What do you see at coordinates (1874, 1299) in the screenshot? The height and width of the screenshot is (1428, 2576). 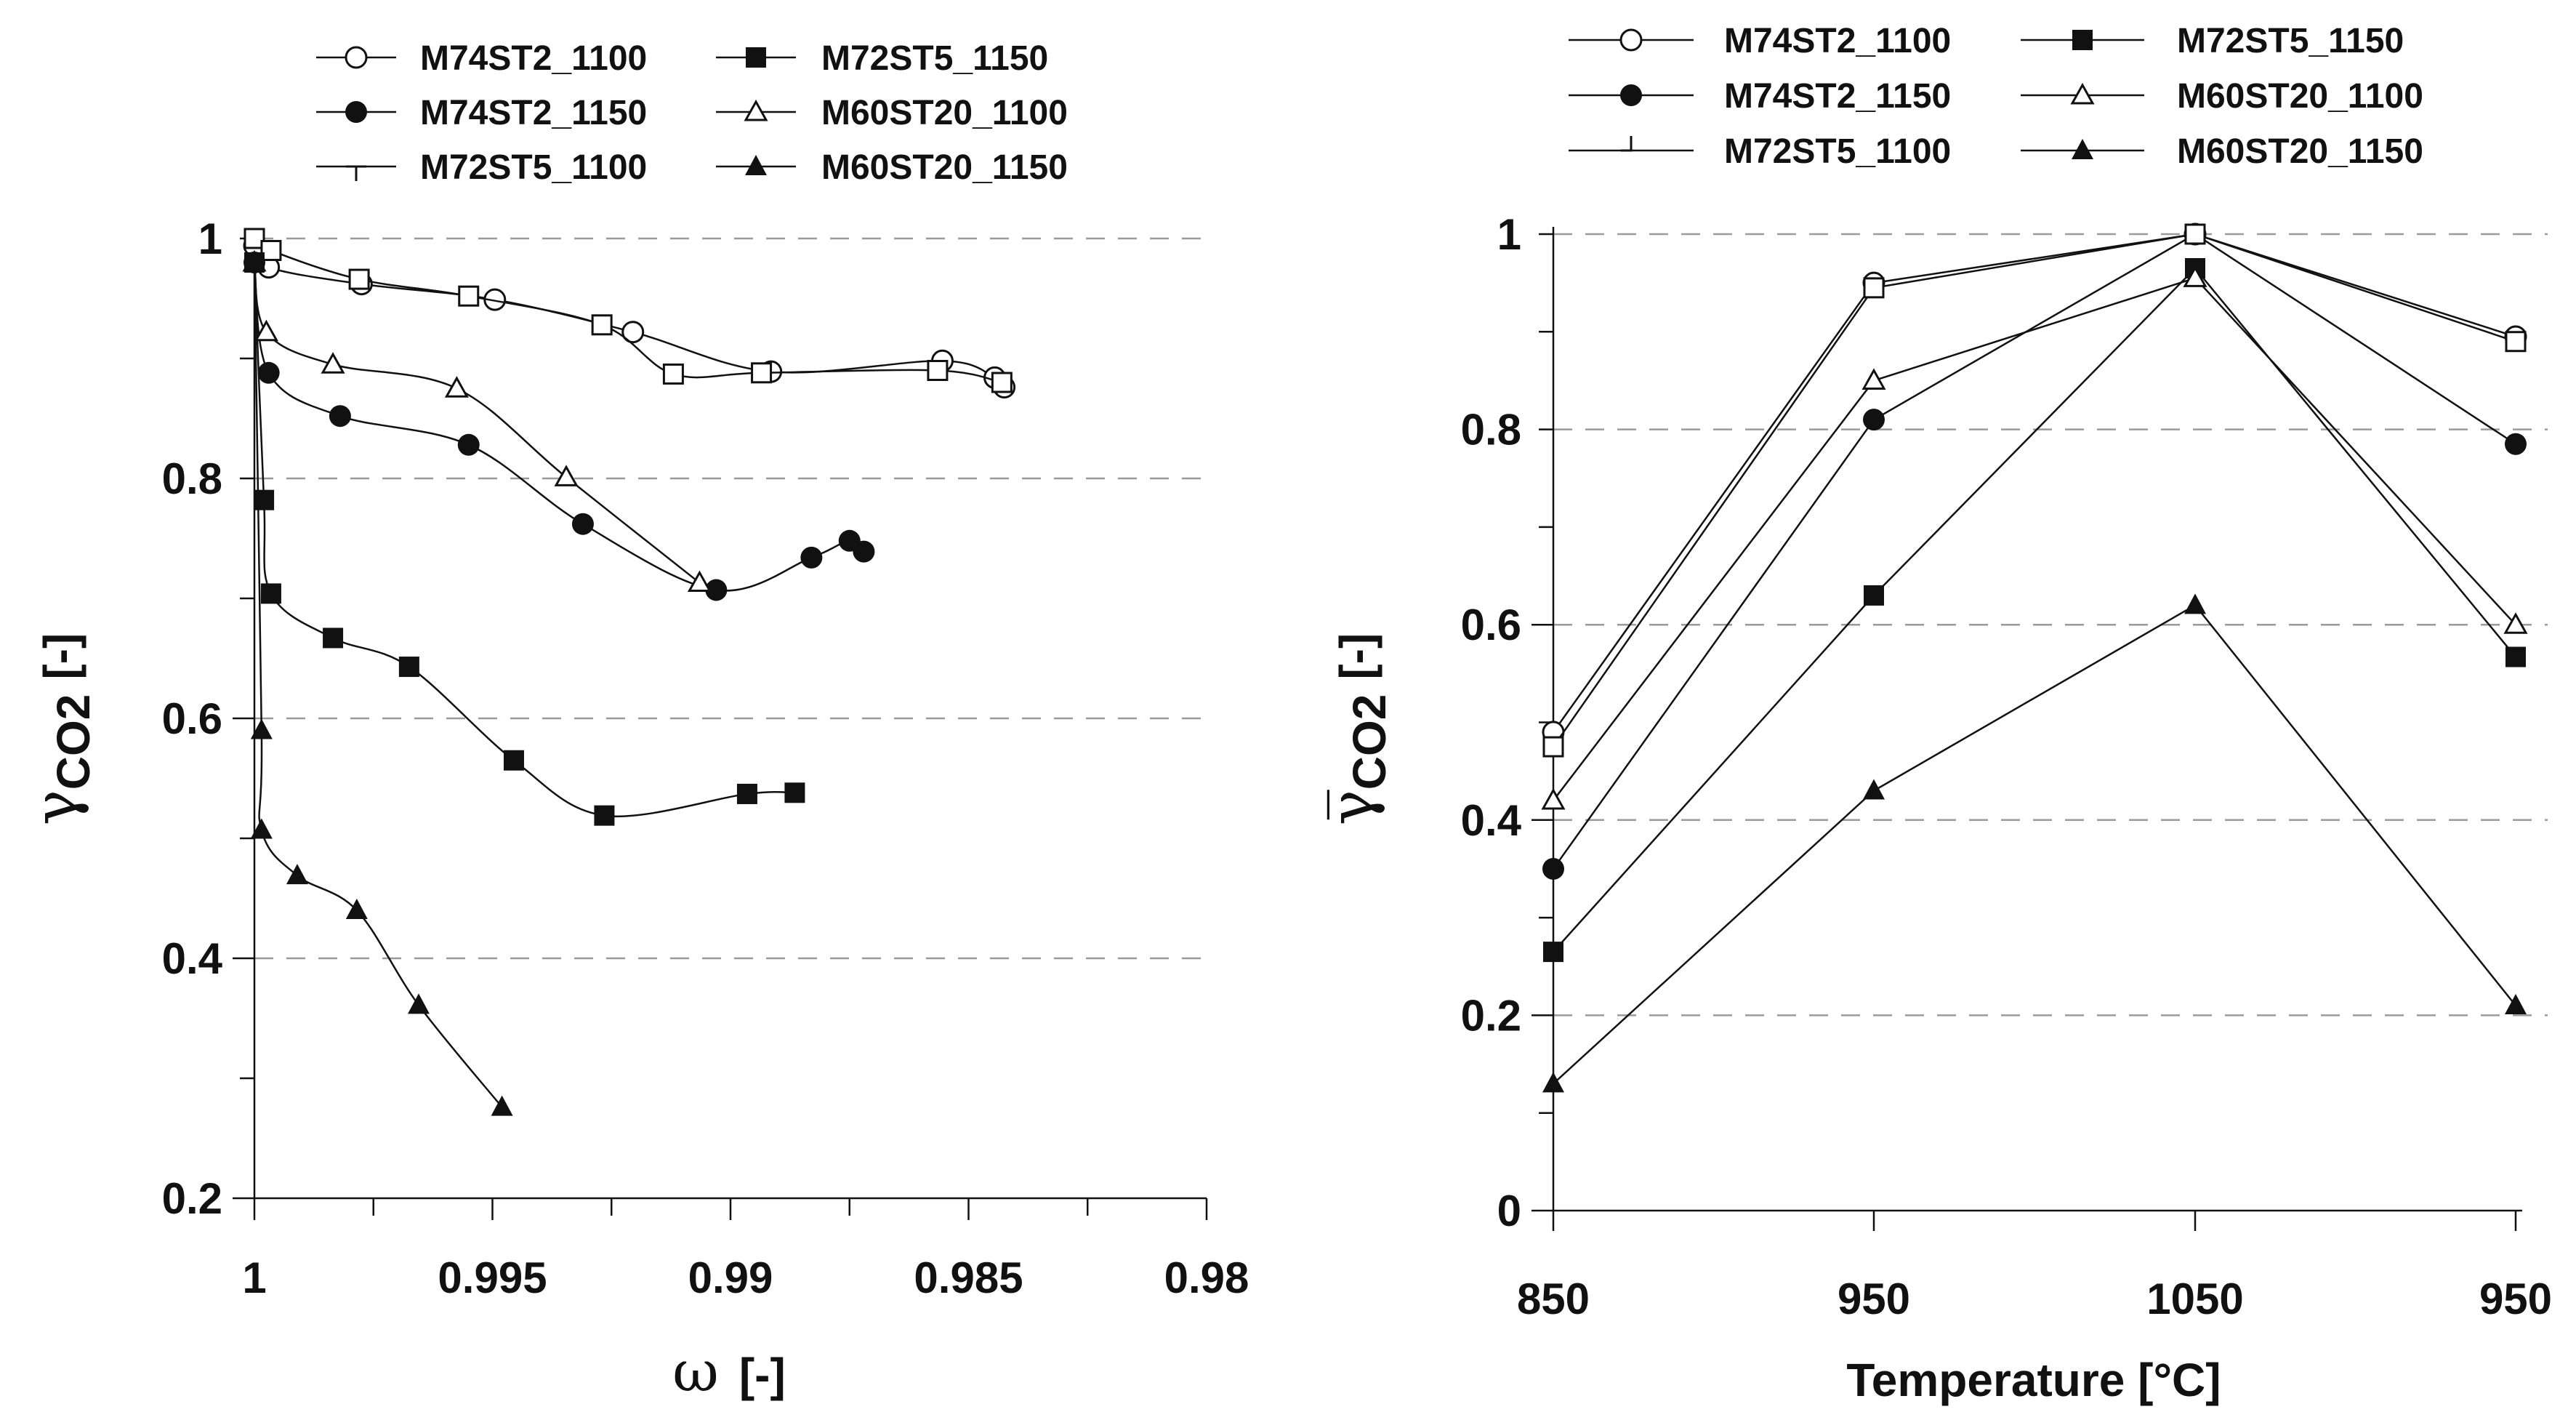 I see `right-x-tick-label-1: 950` at bounding box center [1874, 1299].